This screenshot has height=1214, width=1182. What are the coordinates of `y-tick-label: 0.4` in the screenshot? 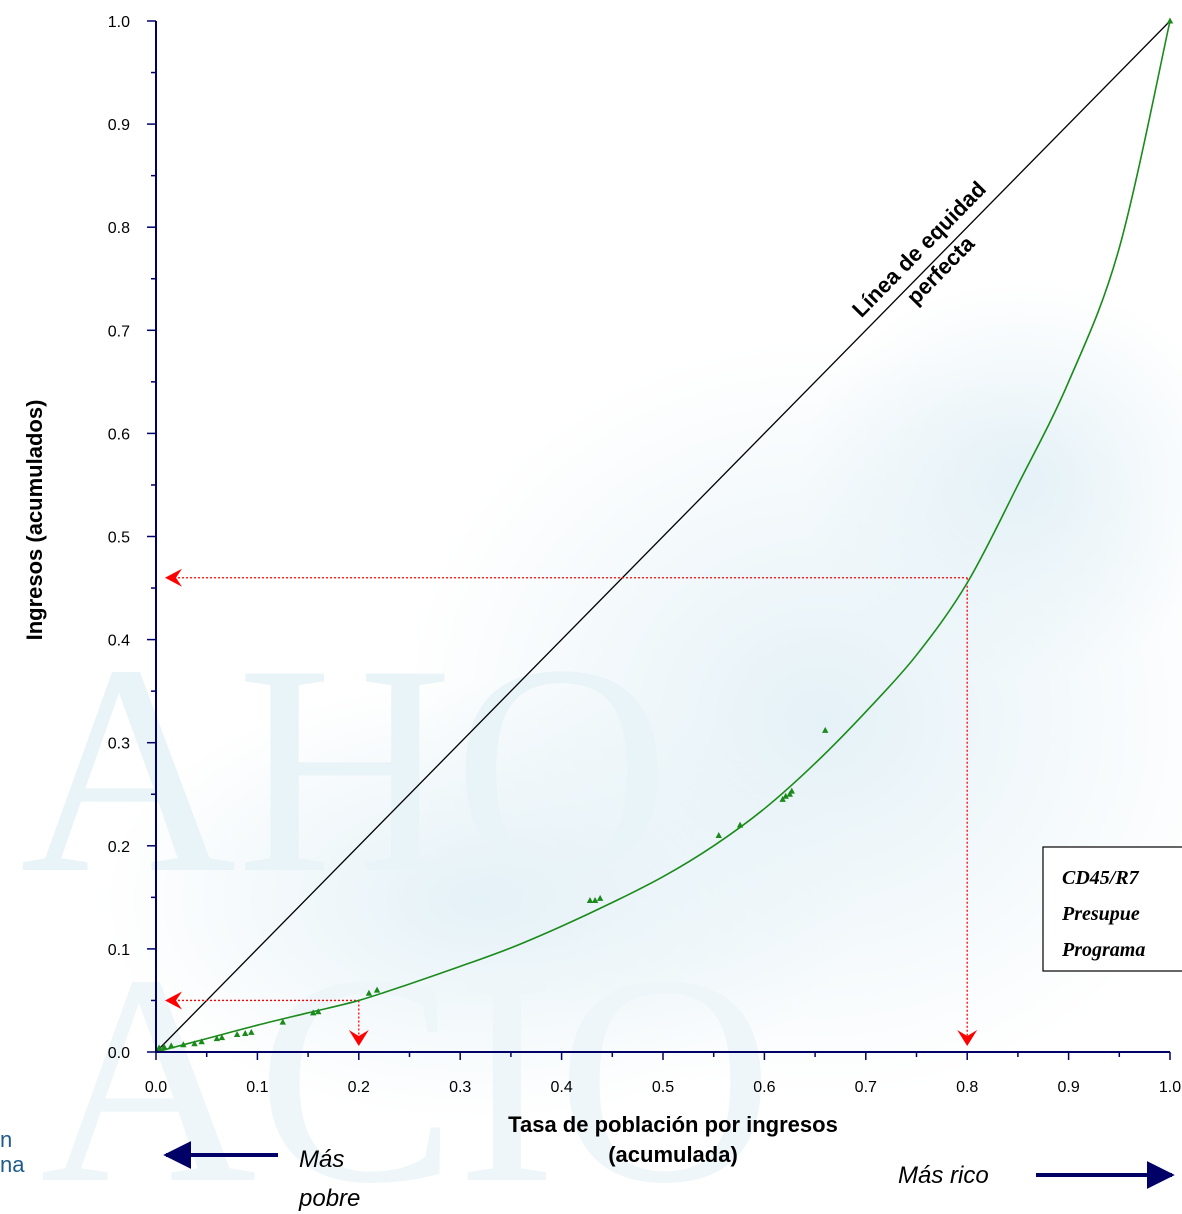 It's located at (119, 641).